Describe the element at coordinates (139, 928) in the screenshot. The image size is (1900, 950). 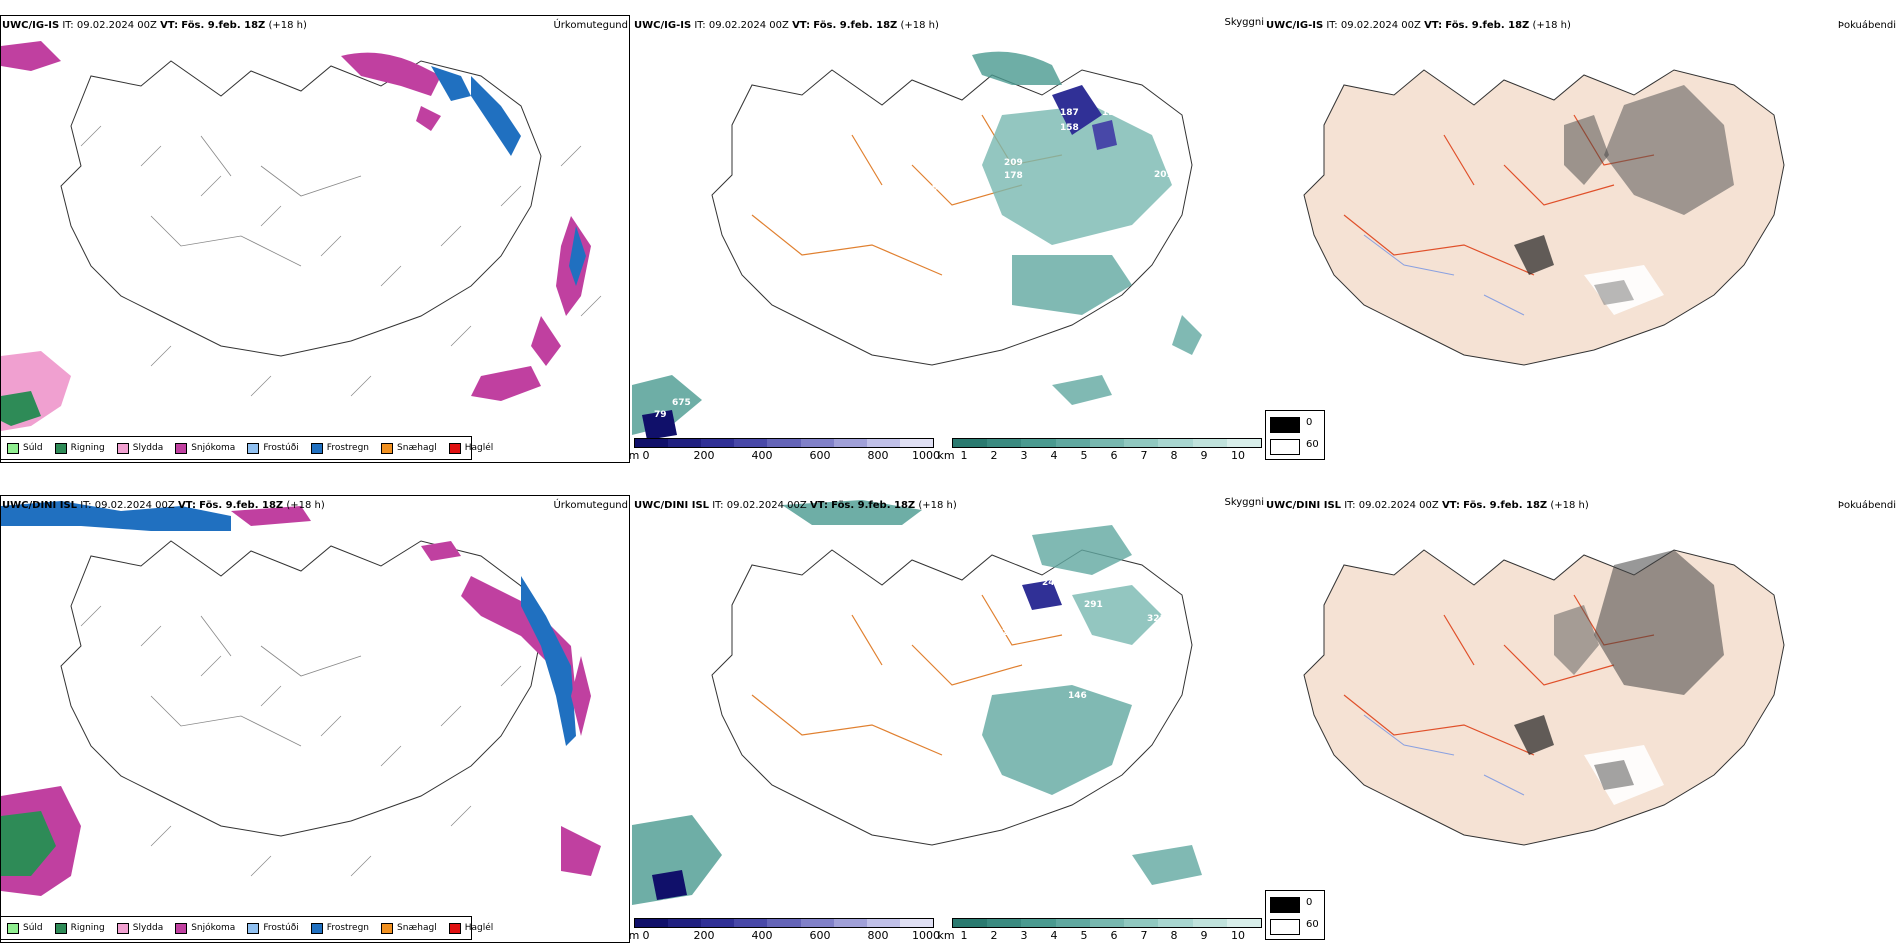
I see `legend-item-slydda: Slydda` at that location.